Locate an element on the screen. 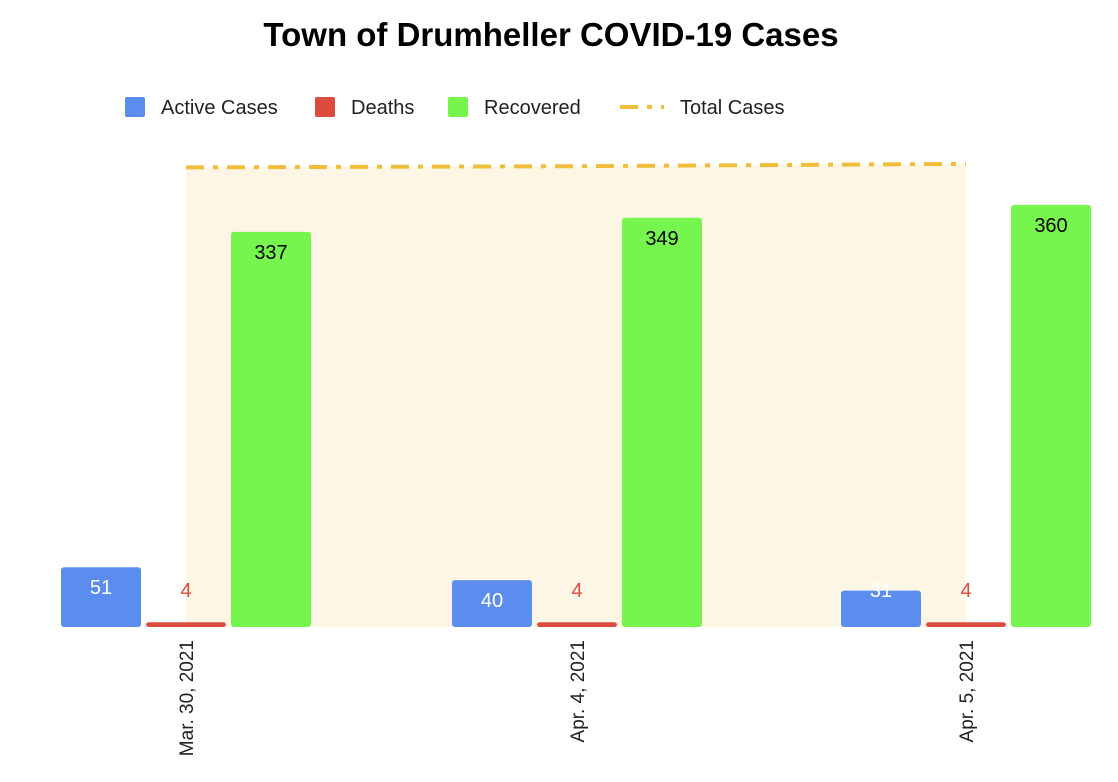 The image size is (1118, 782). legend-item-recovered: Recovered is located at coordinates (514, 108).